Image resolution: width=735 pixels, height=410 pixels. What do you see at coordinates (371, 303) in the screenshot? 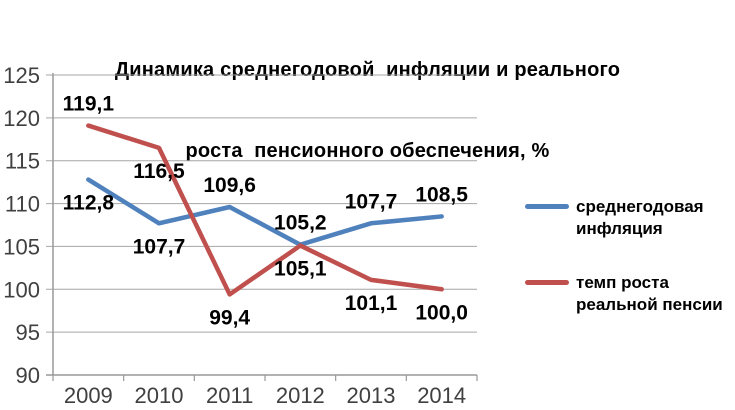
I see `data-label: 101,1` at bounding box center [371, 303].